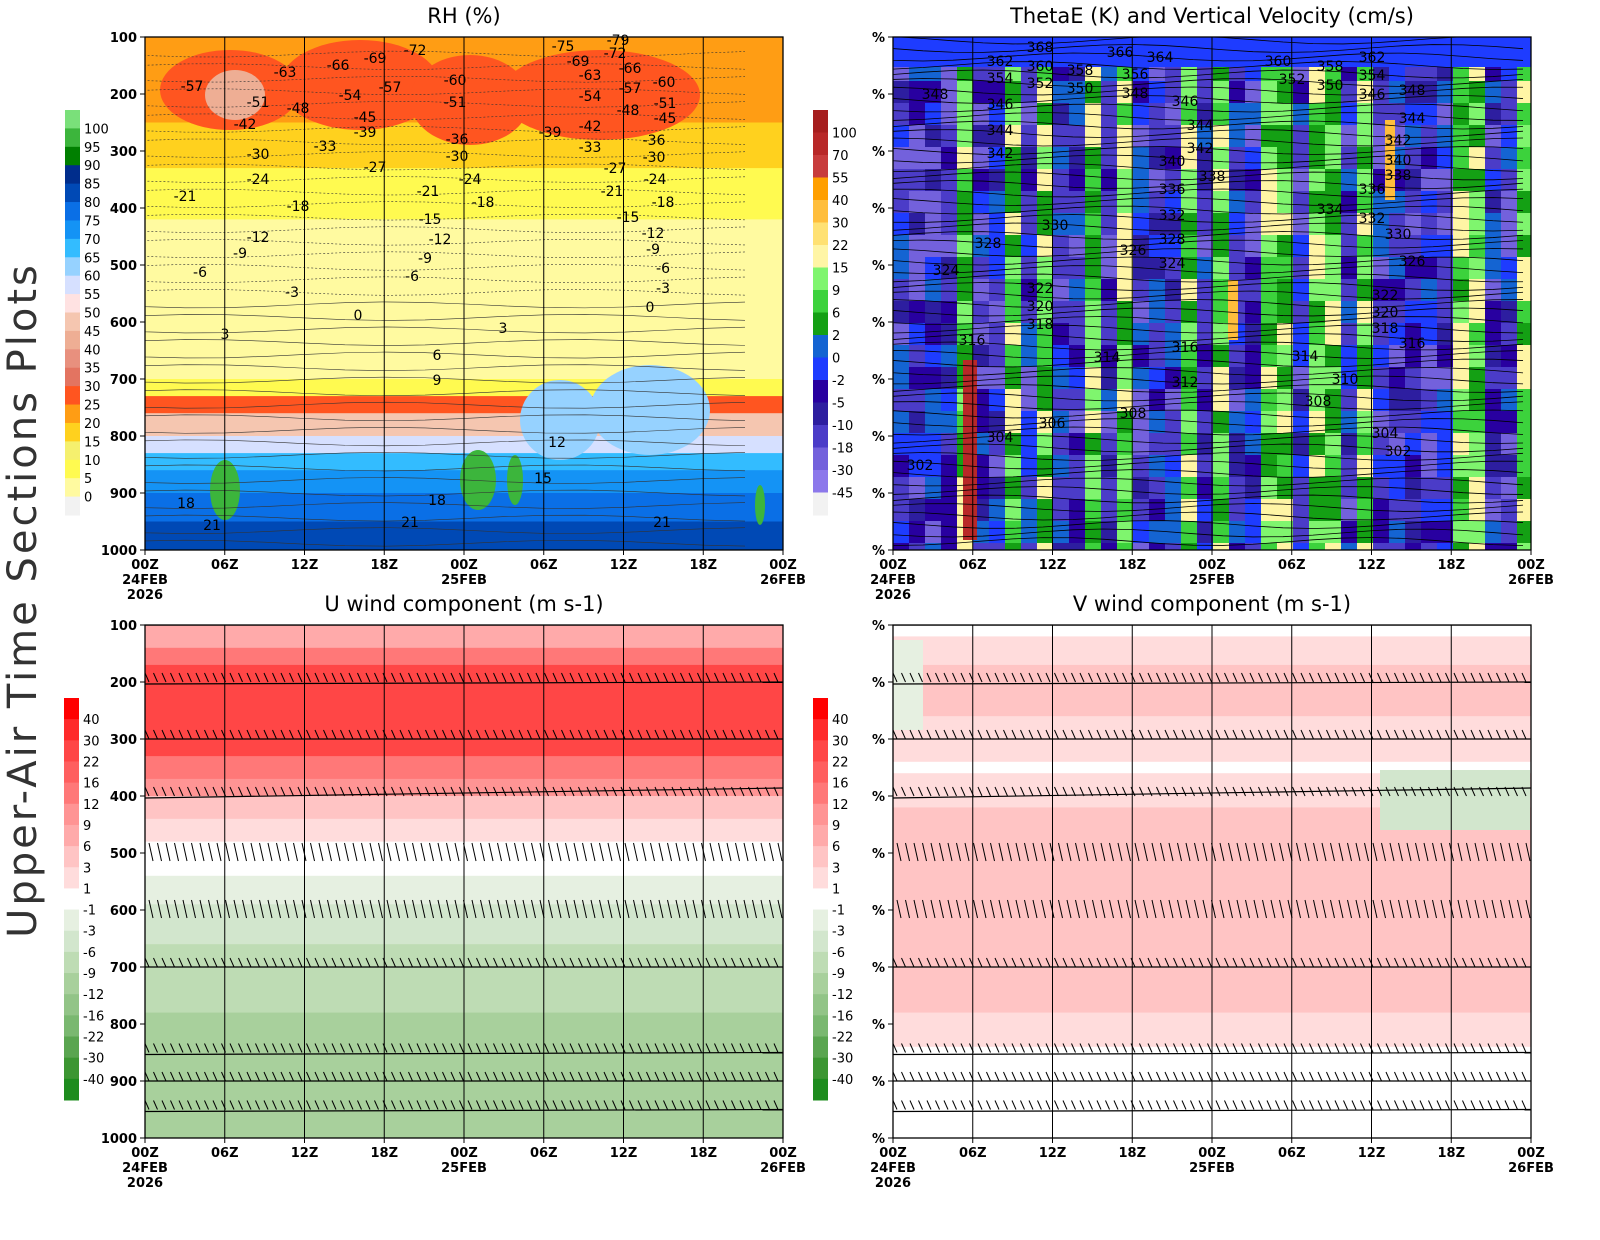 The height and width of the screenshot is (1240, 1600). Describe the element at coordinates (1531, 565) in the screenshot. I see `x-tick-label: 00Z` at that location.